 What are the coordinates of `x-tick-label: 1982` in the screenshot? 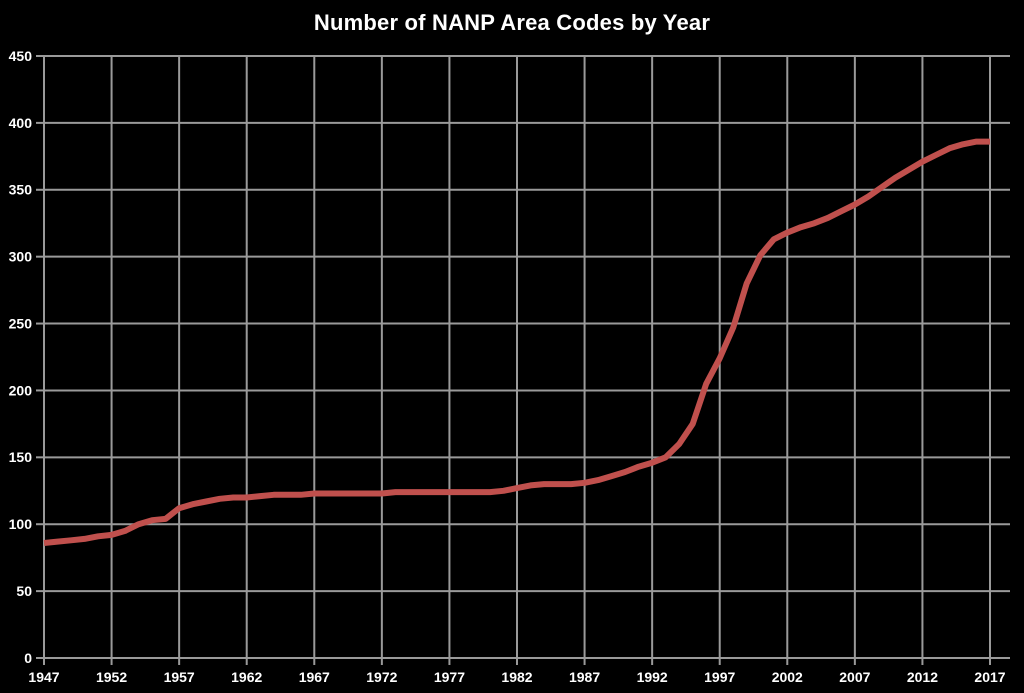 It's located at (516, 677).